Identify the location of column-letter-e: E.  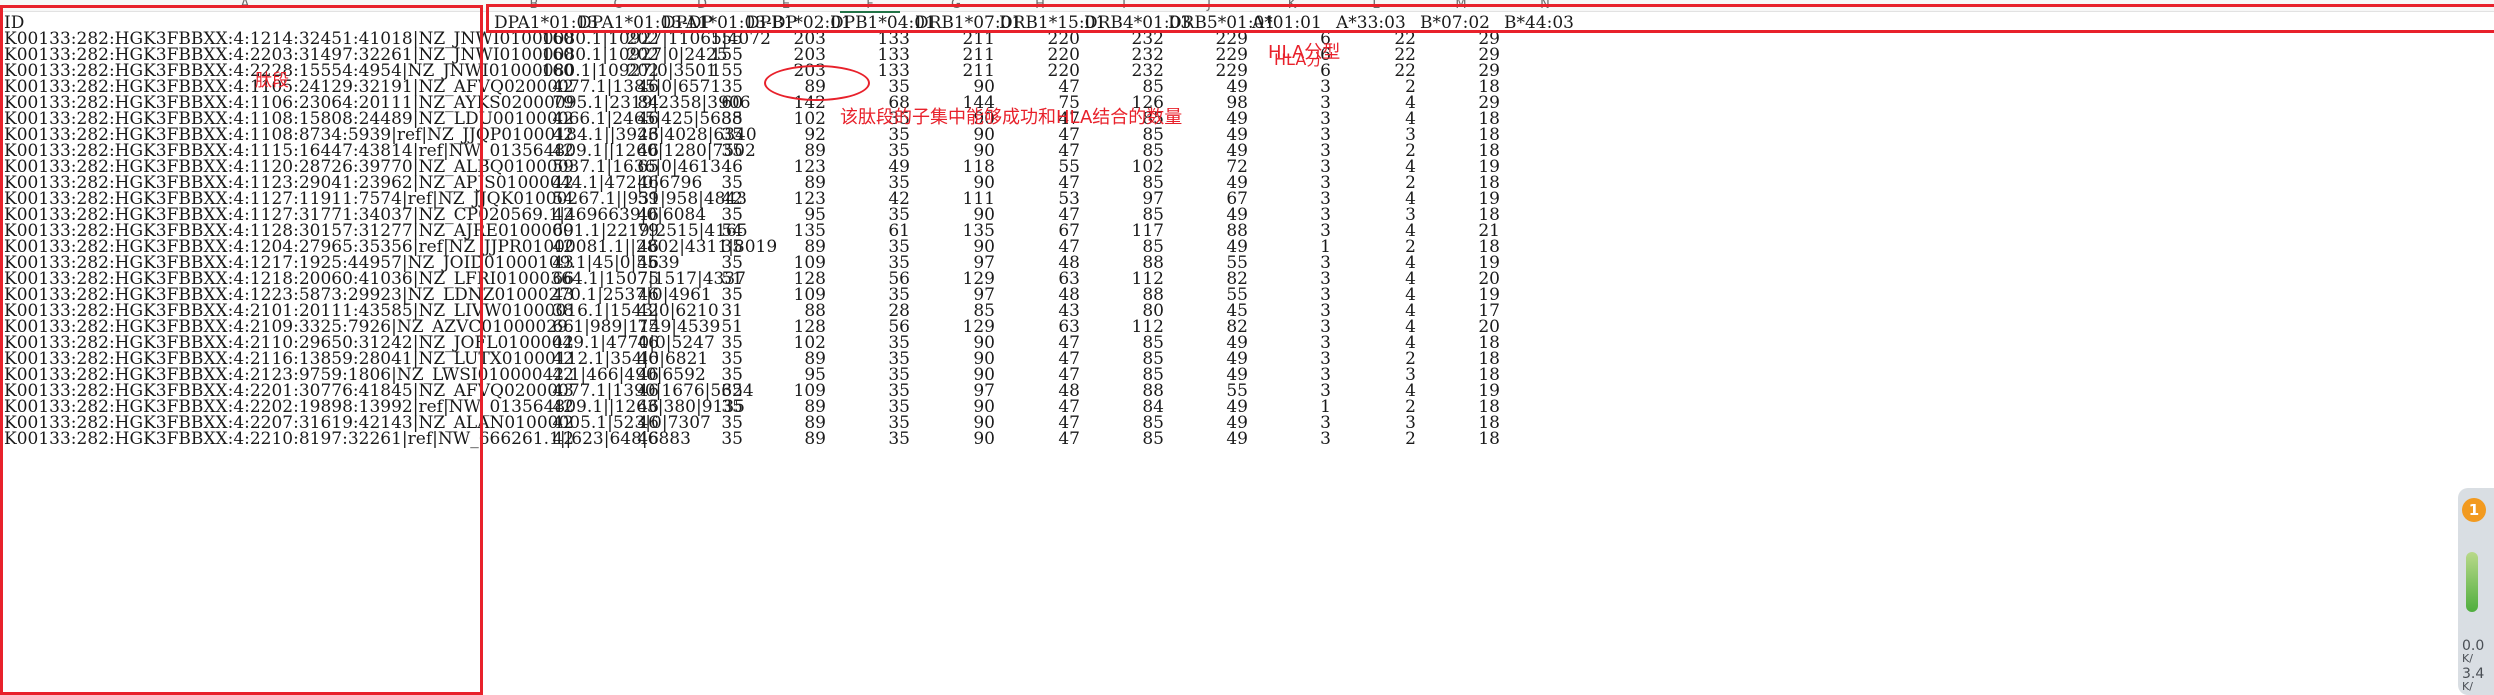
(786, 6).